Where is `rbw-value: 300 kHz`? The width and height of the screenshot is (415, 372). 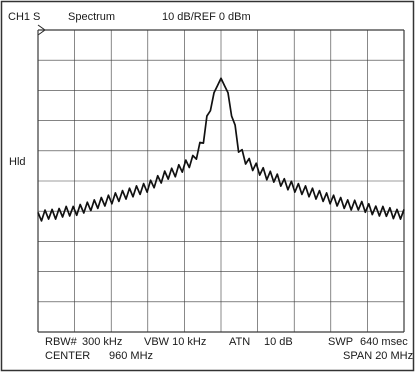
rbw-value: 300 kHz is located at coordinates (102, 342).